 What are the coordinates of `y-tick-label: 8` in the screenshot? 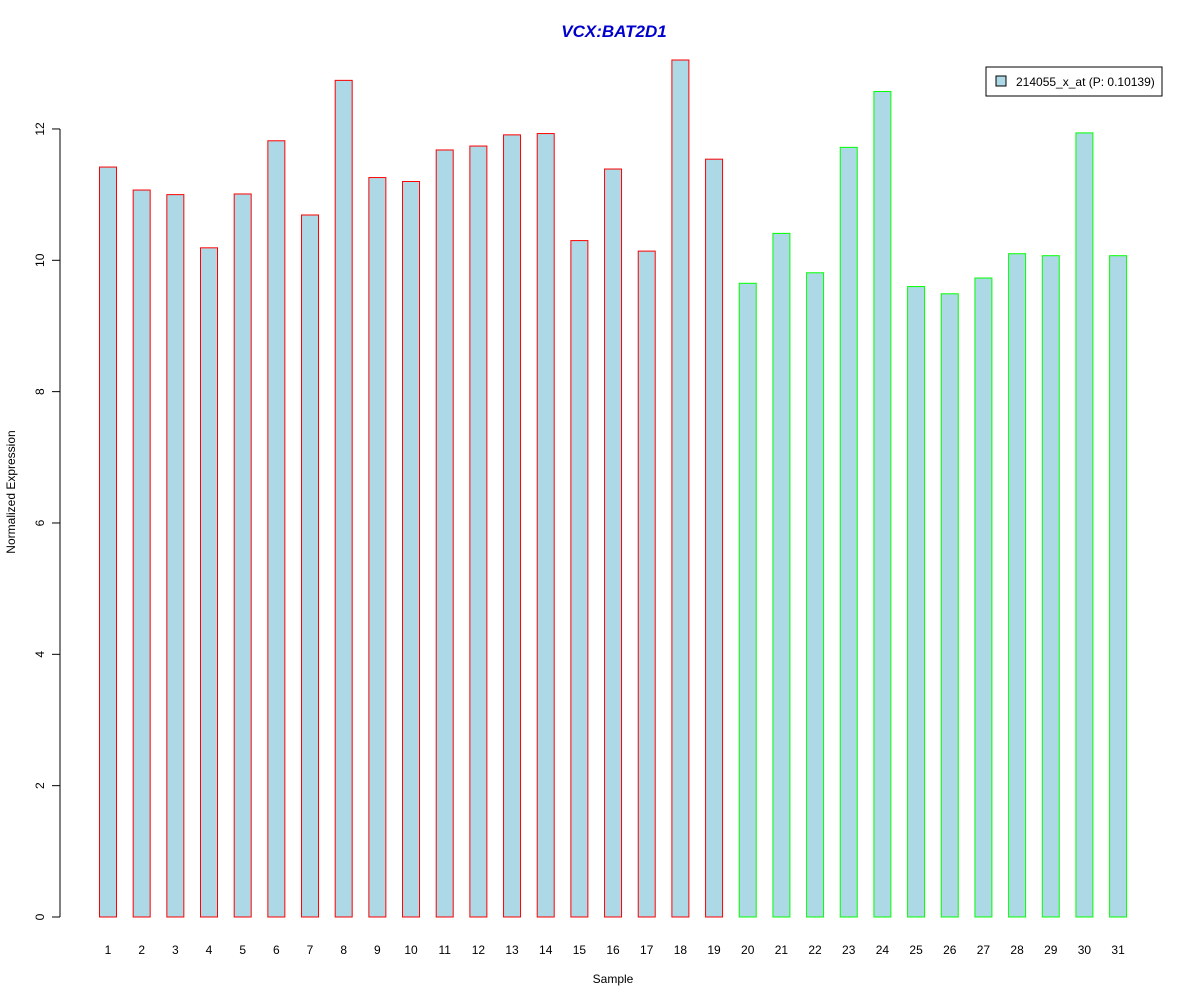 It's located at (40, 391).